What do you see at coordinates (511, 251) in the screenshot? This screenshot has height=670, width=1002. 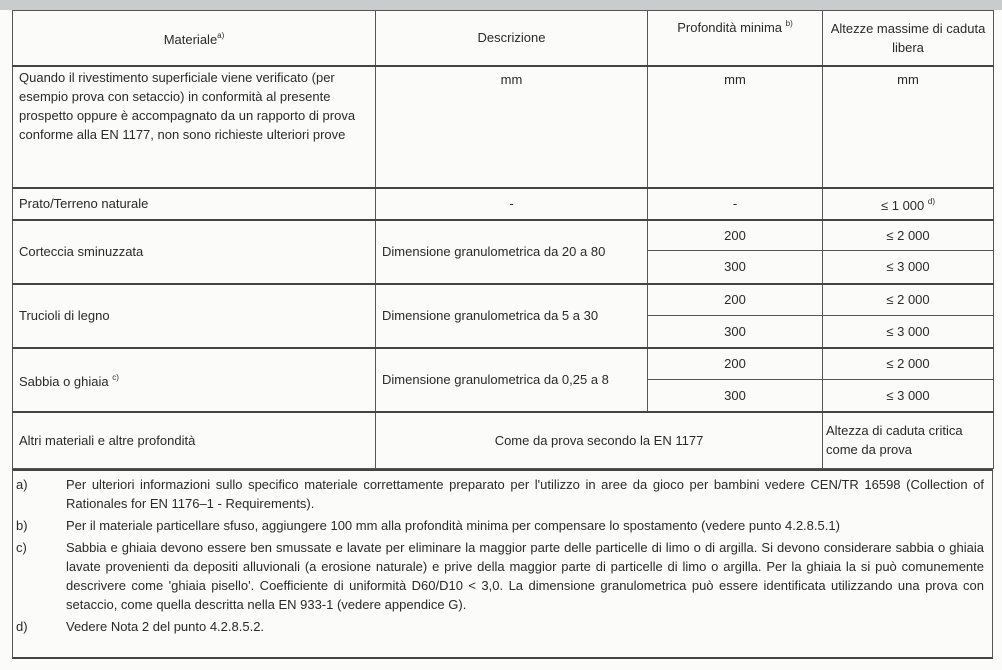 I see `descrizione-cell: Dimensione granulometrica da 20 a 80` at bounding box center [511, 251].